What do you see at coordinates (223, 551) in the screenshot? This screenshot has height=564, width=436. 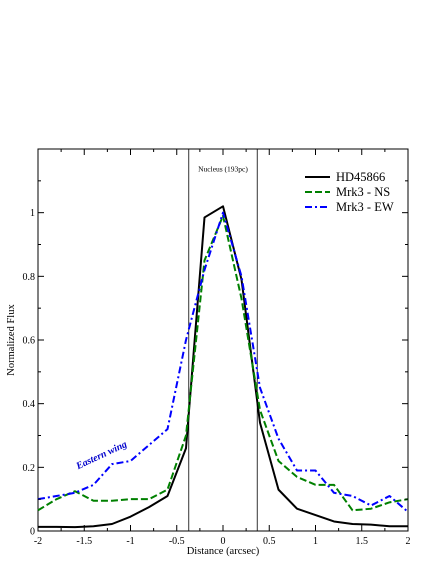 I see `x-axis-title: Distance (arcsec)` at bounding box center [223, 551].